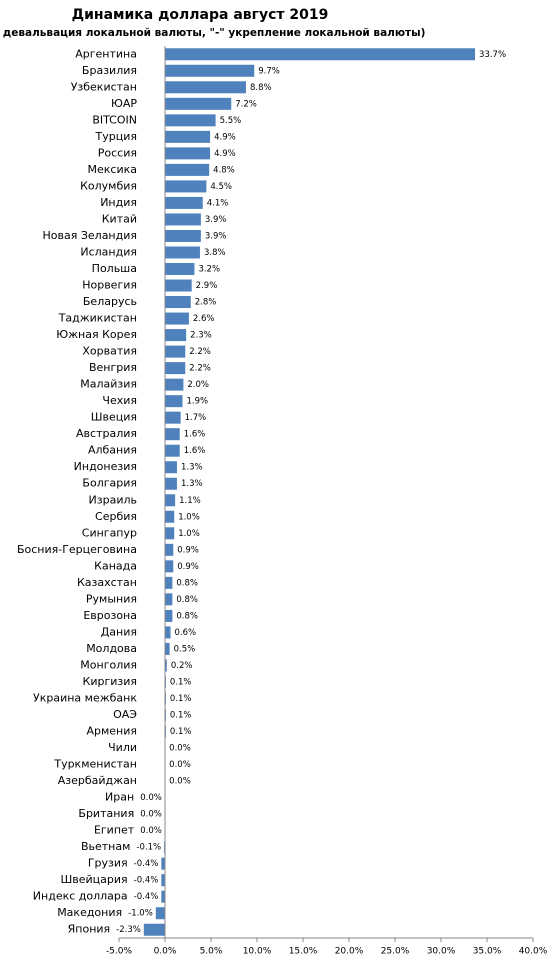 Image resolution: width=552 pixels, height=960 pixels. Describe the element at coordinates (108, 863) in the screenshot. I see `category-label: Грузия` at that location.